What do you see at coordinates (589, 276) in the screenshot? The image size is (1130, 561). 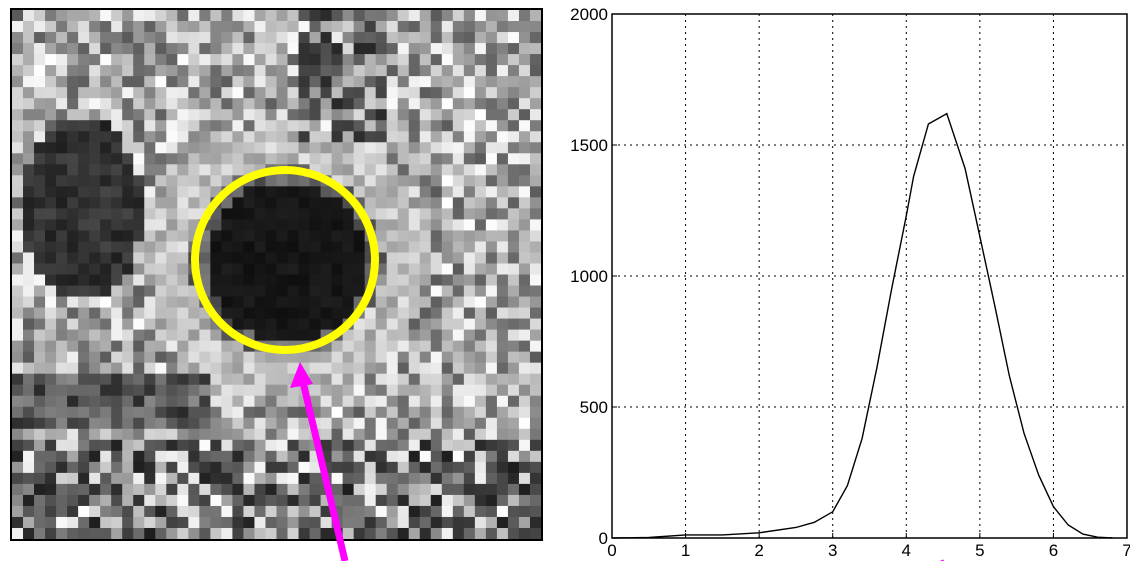 I see `y-tick-label: 1000` at bounding box center [589, 276].